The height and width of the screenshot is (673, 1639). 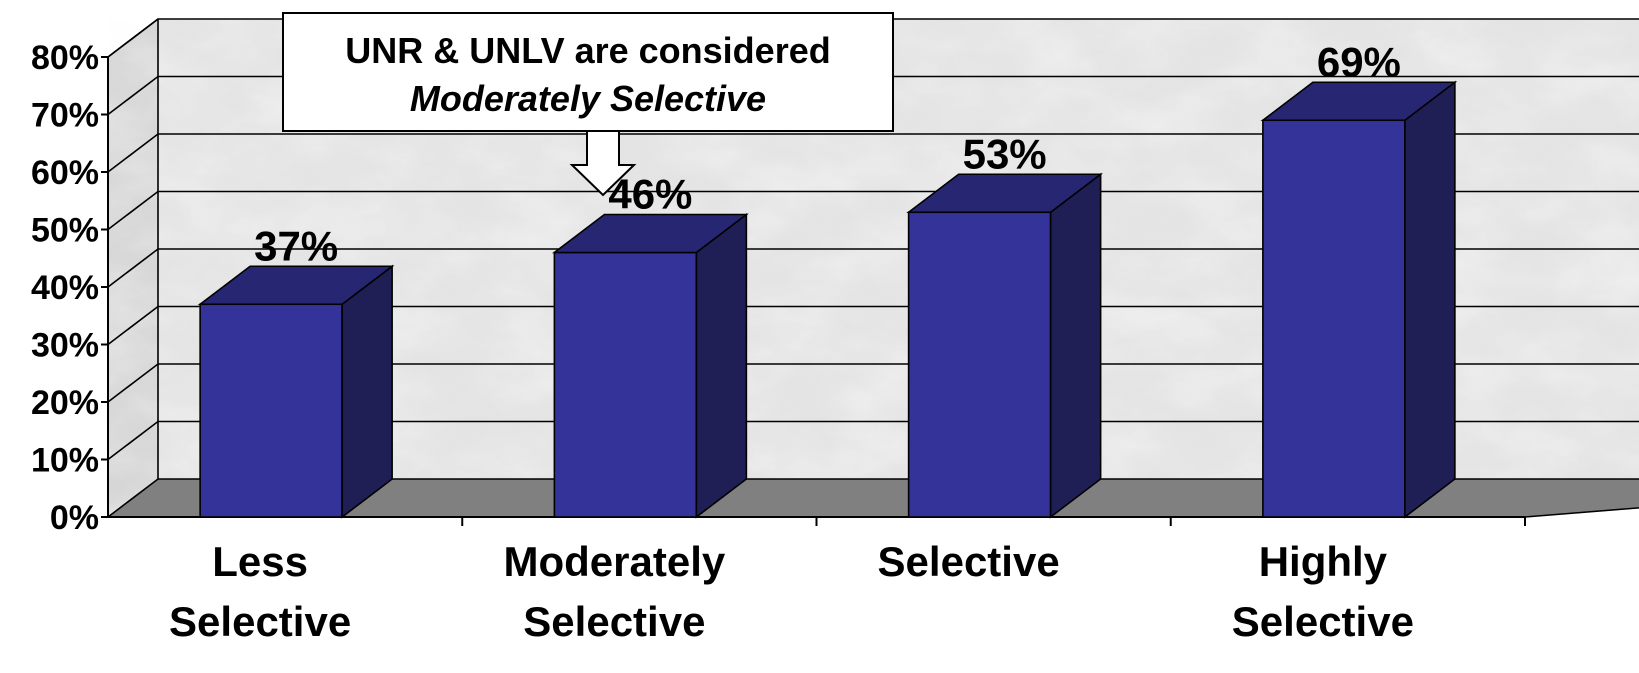 What do you see at coordinates (65, 58) in the screenshot?
I see `y-tick-label: 80%` at bounding box center [65, 58].